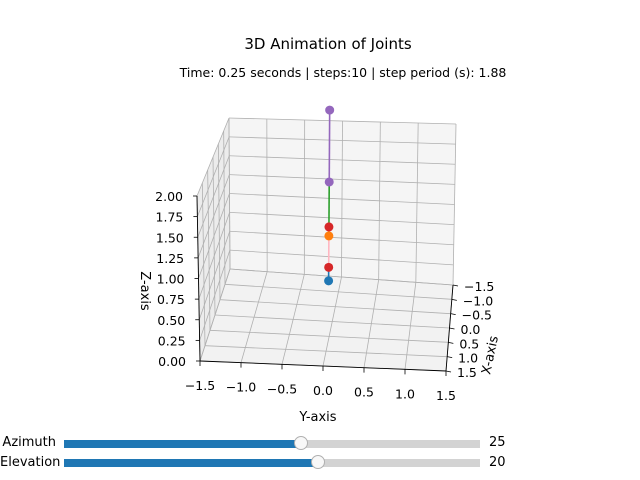 This screenshot has height=480, width=640. I want to click on floor-pane, so click(326, 320).